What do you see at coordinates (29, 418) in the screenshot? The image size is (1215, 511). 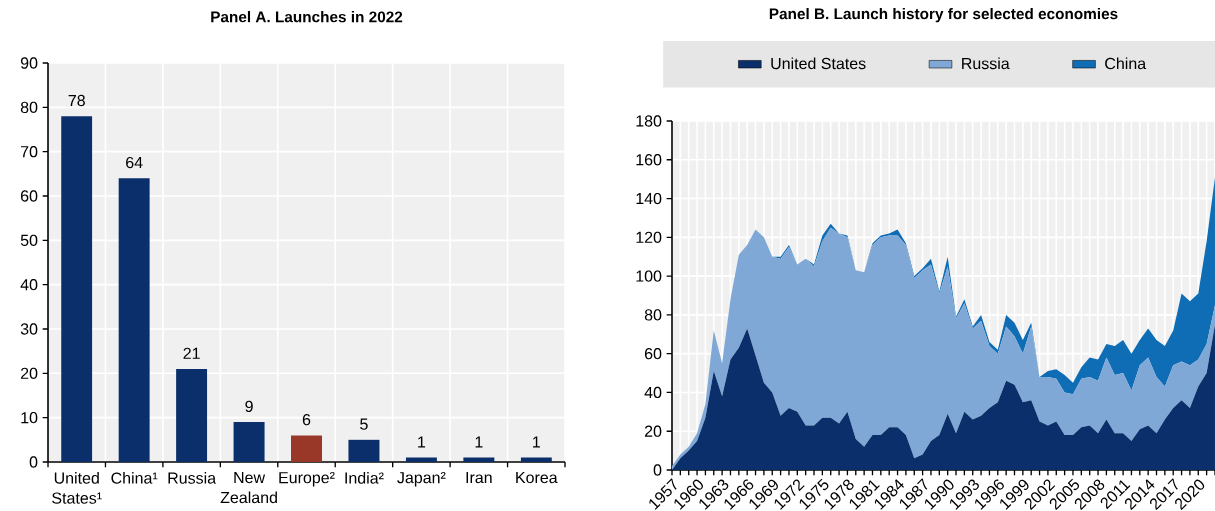 I see `y-tick-label: 10` at bounding box center [29, 418].